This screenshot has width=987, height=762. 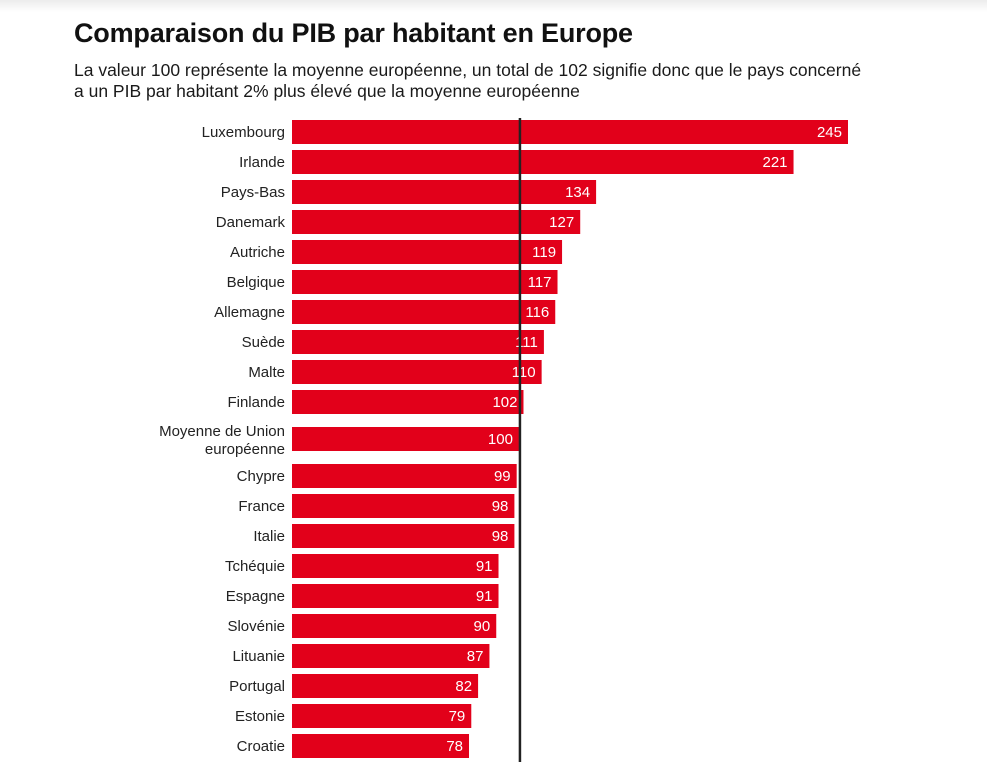 What do you see at coordinates (253, 192) in the screenshot?
I see `category-label: Pays-Bas` at bounding box center [253, 192].